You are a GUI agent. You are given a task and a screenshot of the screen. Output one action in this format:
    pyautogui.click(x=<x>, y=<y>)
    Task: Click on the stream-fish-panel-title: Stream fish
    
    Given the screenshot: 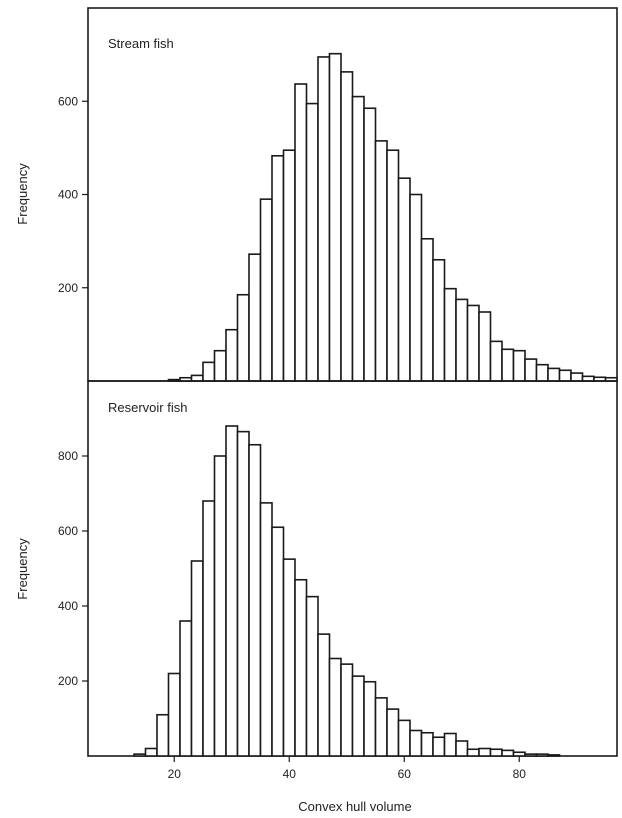 What is the action you would take?
    pyautogui.click(x=141, y=43)
    